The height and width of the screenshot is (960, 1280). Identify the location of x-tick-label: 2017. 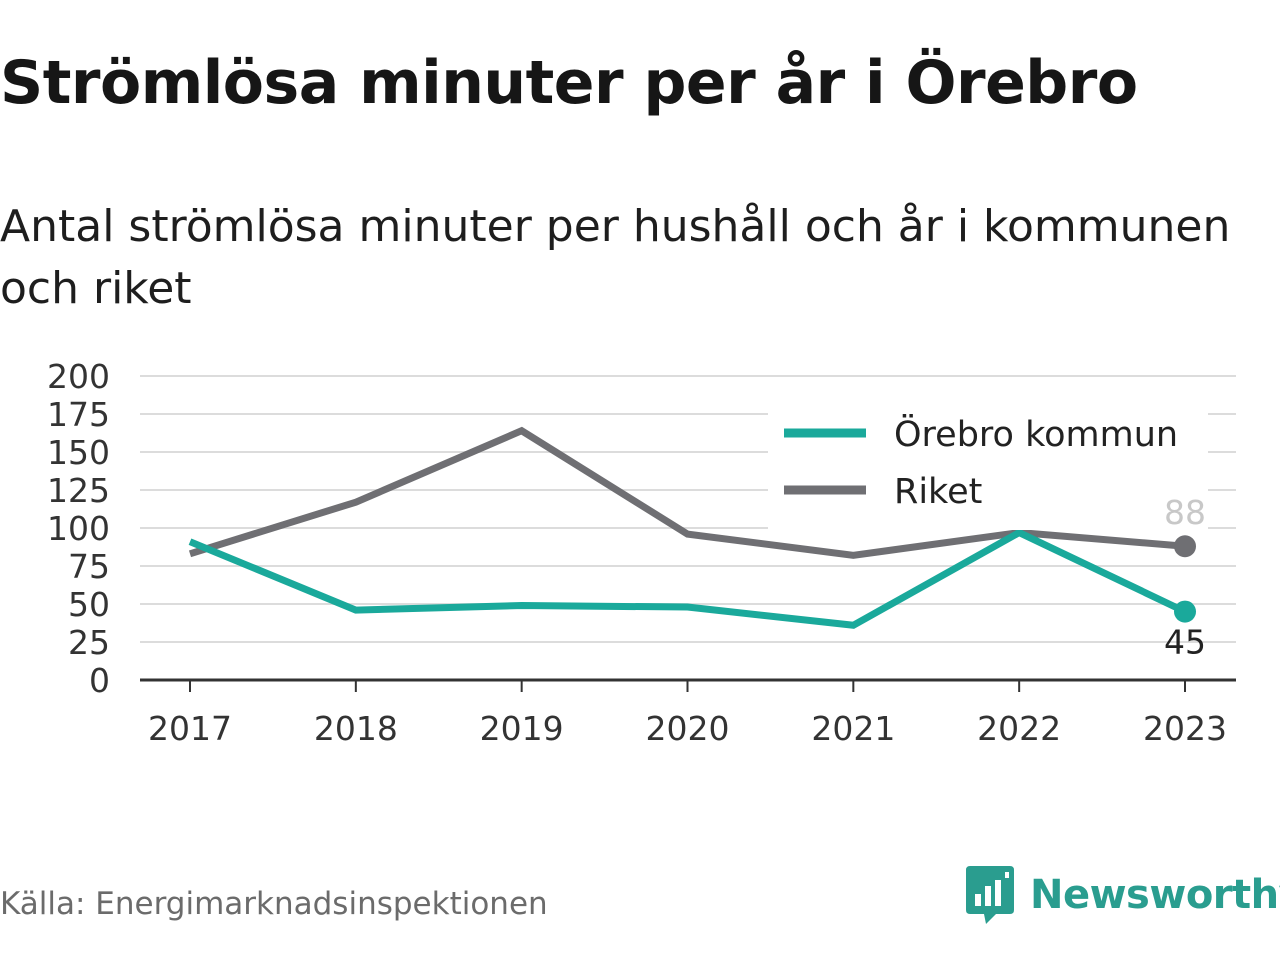
(190, 728).